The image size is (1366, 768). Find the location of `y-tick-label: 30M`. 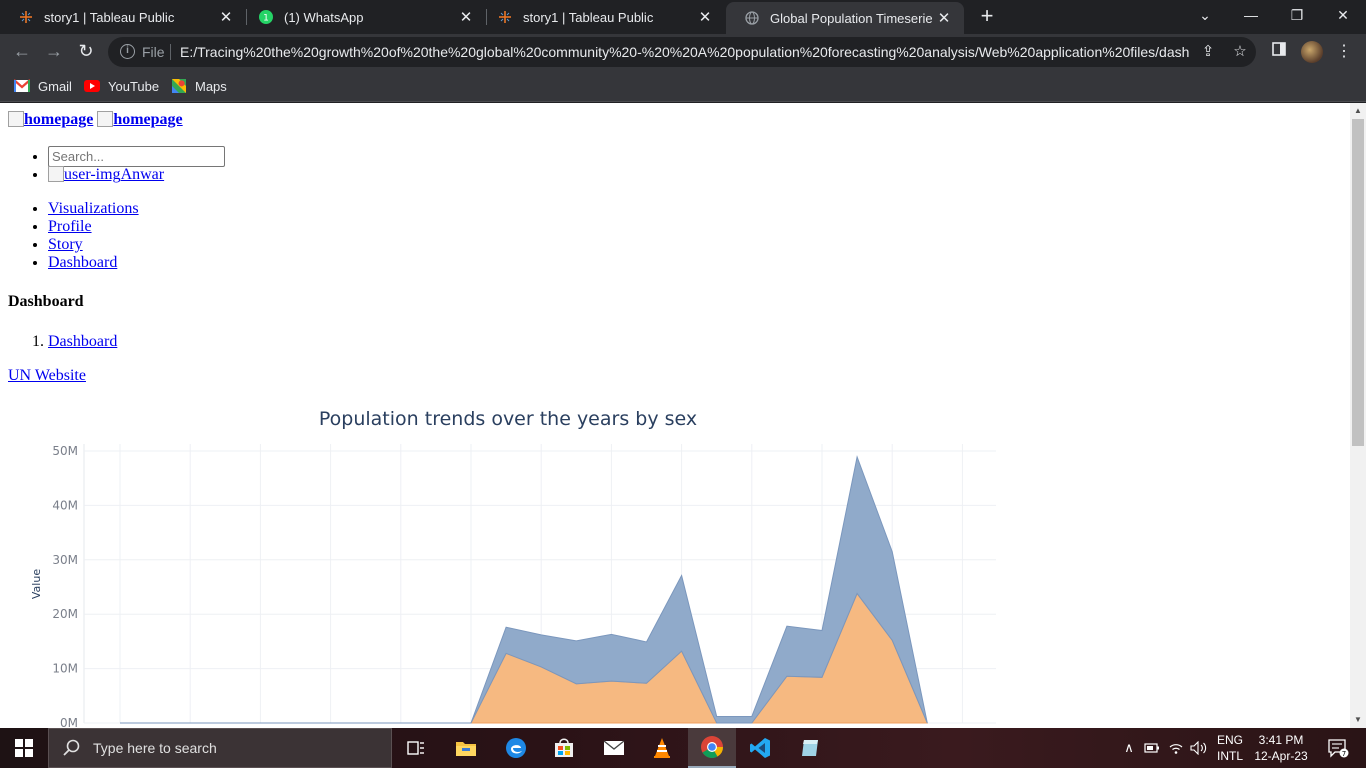

y-tick-label: 30M is located at coordinates (65, 560).